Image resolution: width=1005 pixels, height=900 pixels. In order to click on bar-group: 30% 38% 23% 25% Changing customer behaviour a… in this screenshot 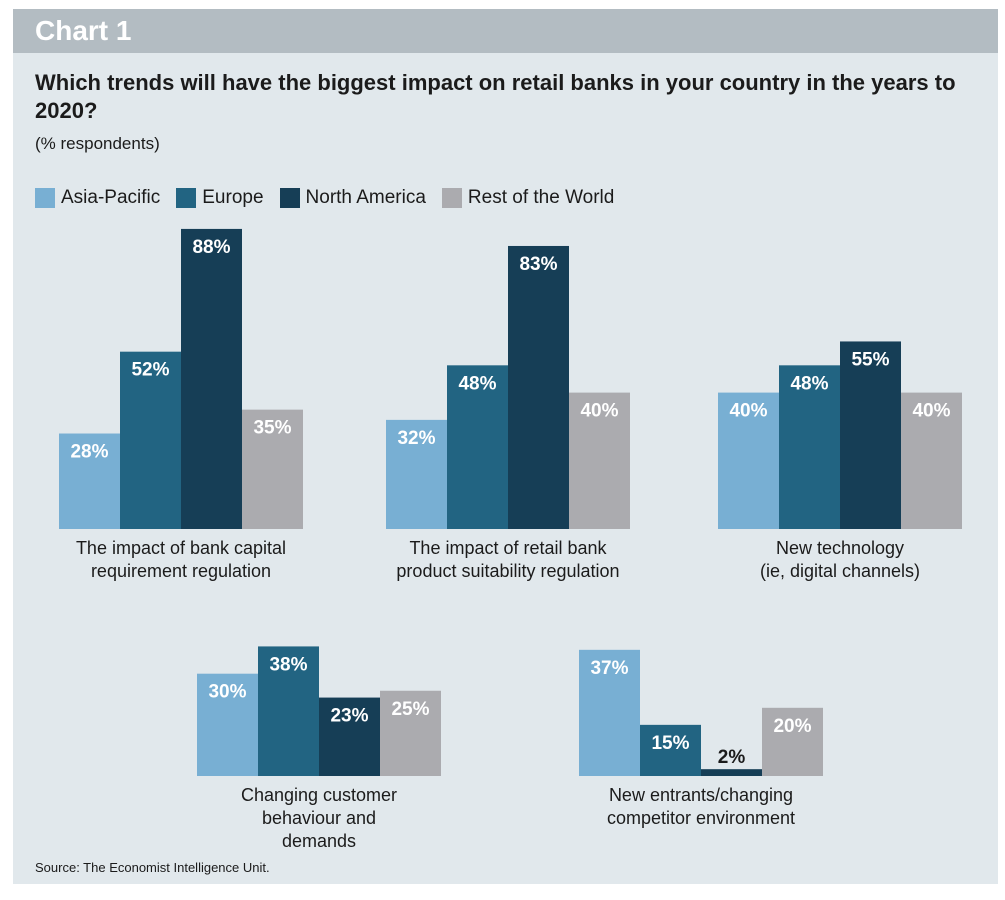, I will do `click(319, 748)`.